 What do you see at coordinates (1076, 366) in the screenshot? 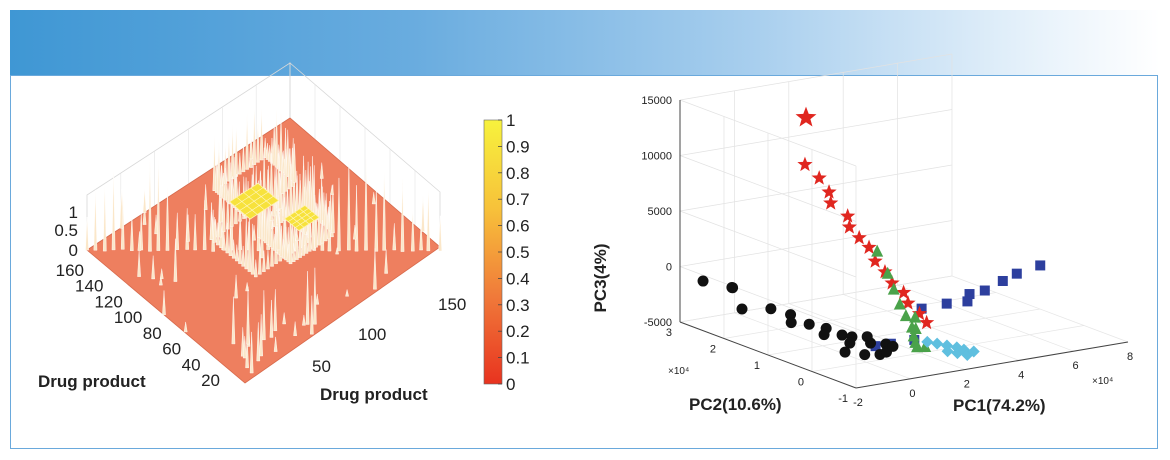
I see `x-tick-label: 6` at bounding box center [1076, 366].